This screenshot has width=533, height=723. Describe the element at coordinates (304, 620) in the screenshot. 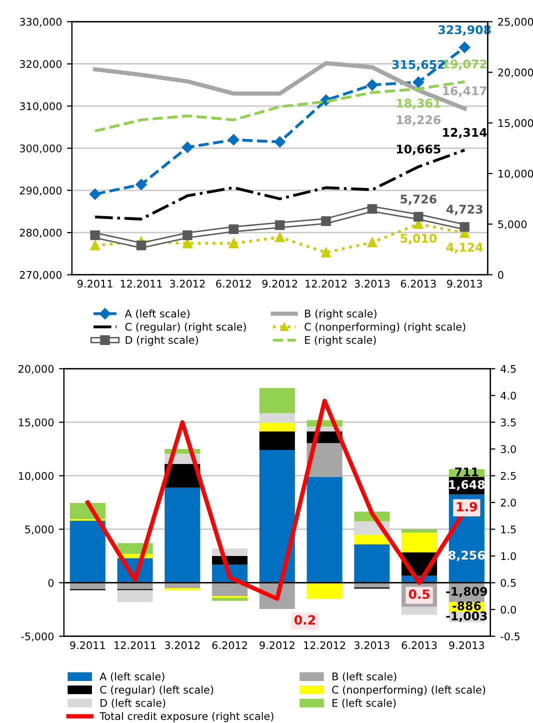

I see `data-label: 0.2` at that location.